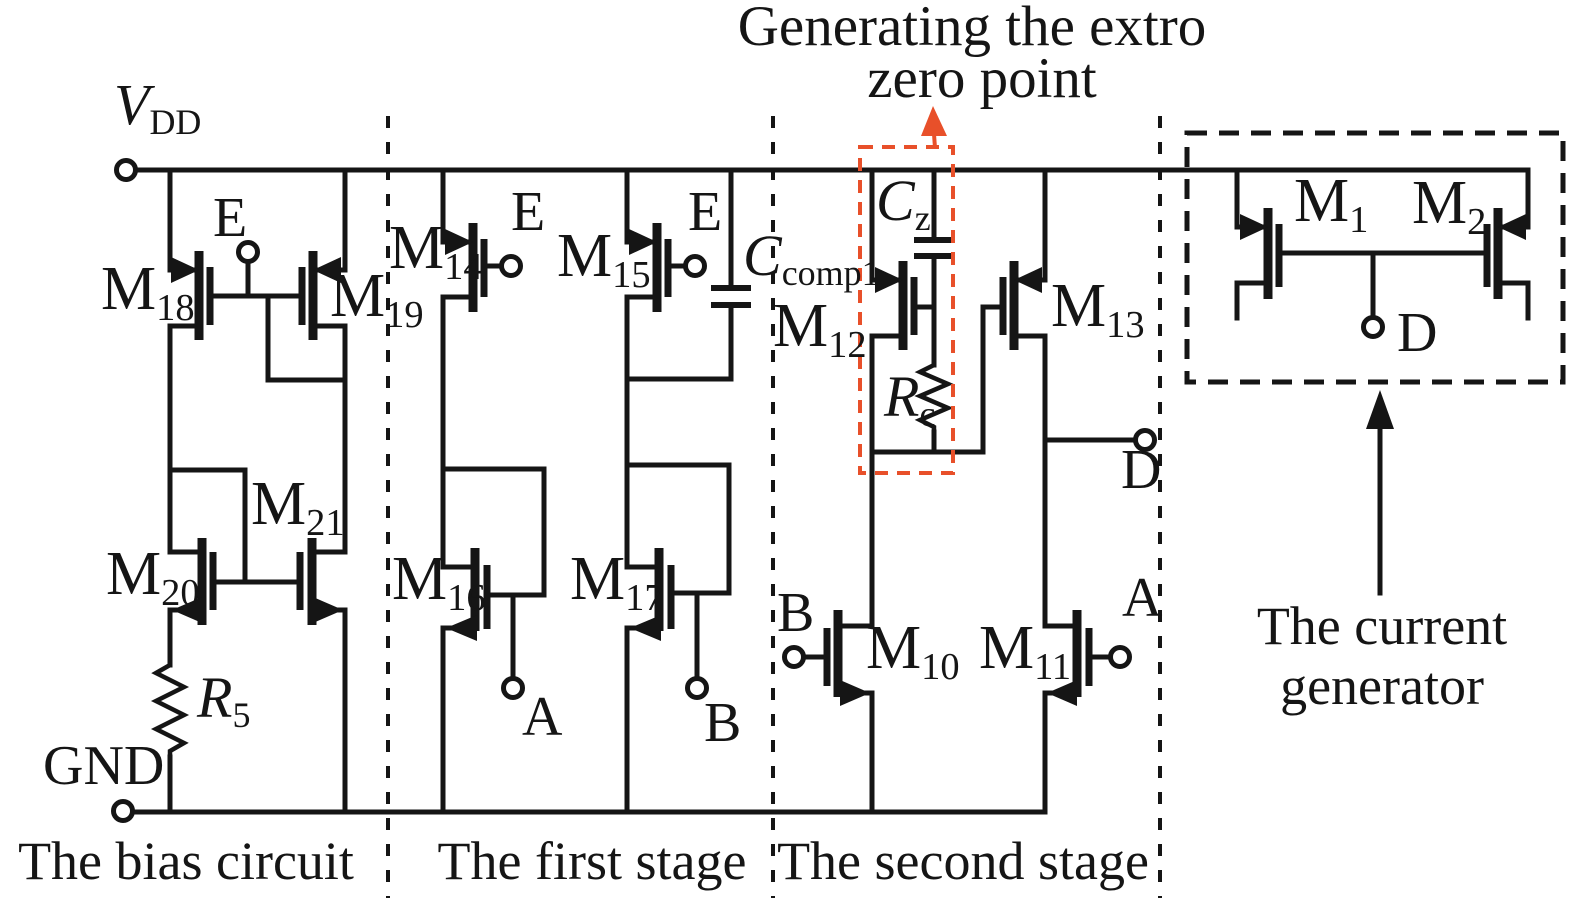 Image resolution: width=1575 pixels, height=906 pixels. I want to click on label-e-m15: E, so click(705, 212).